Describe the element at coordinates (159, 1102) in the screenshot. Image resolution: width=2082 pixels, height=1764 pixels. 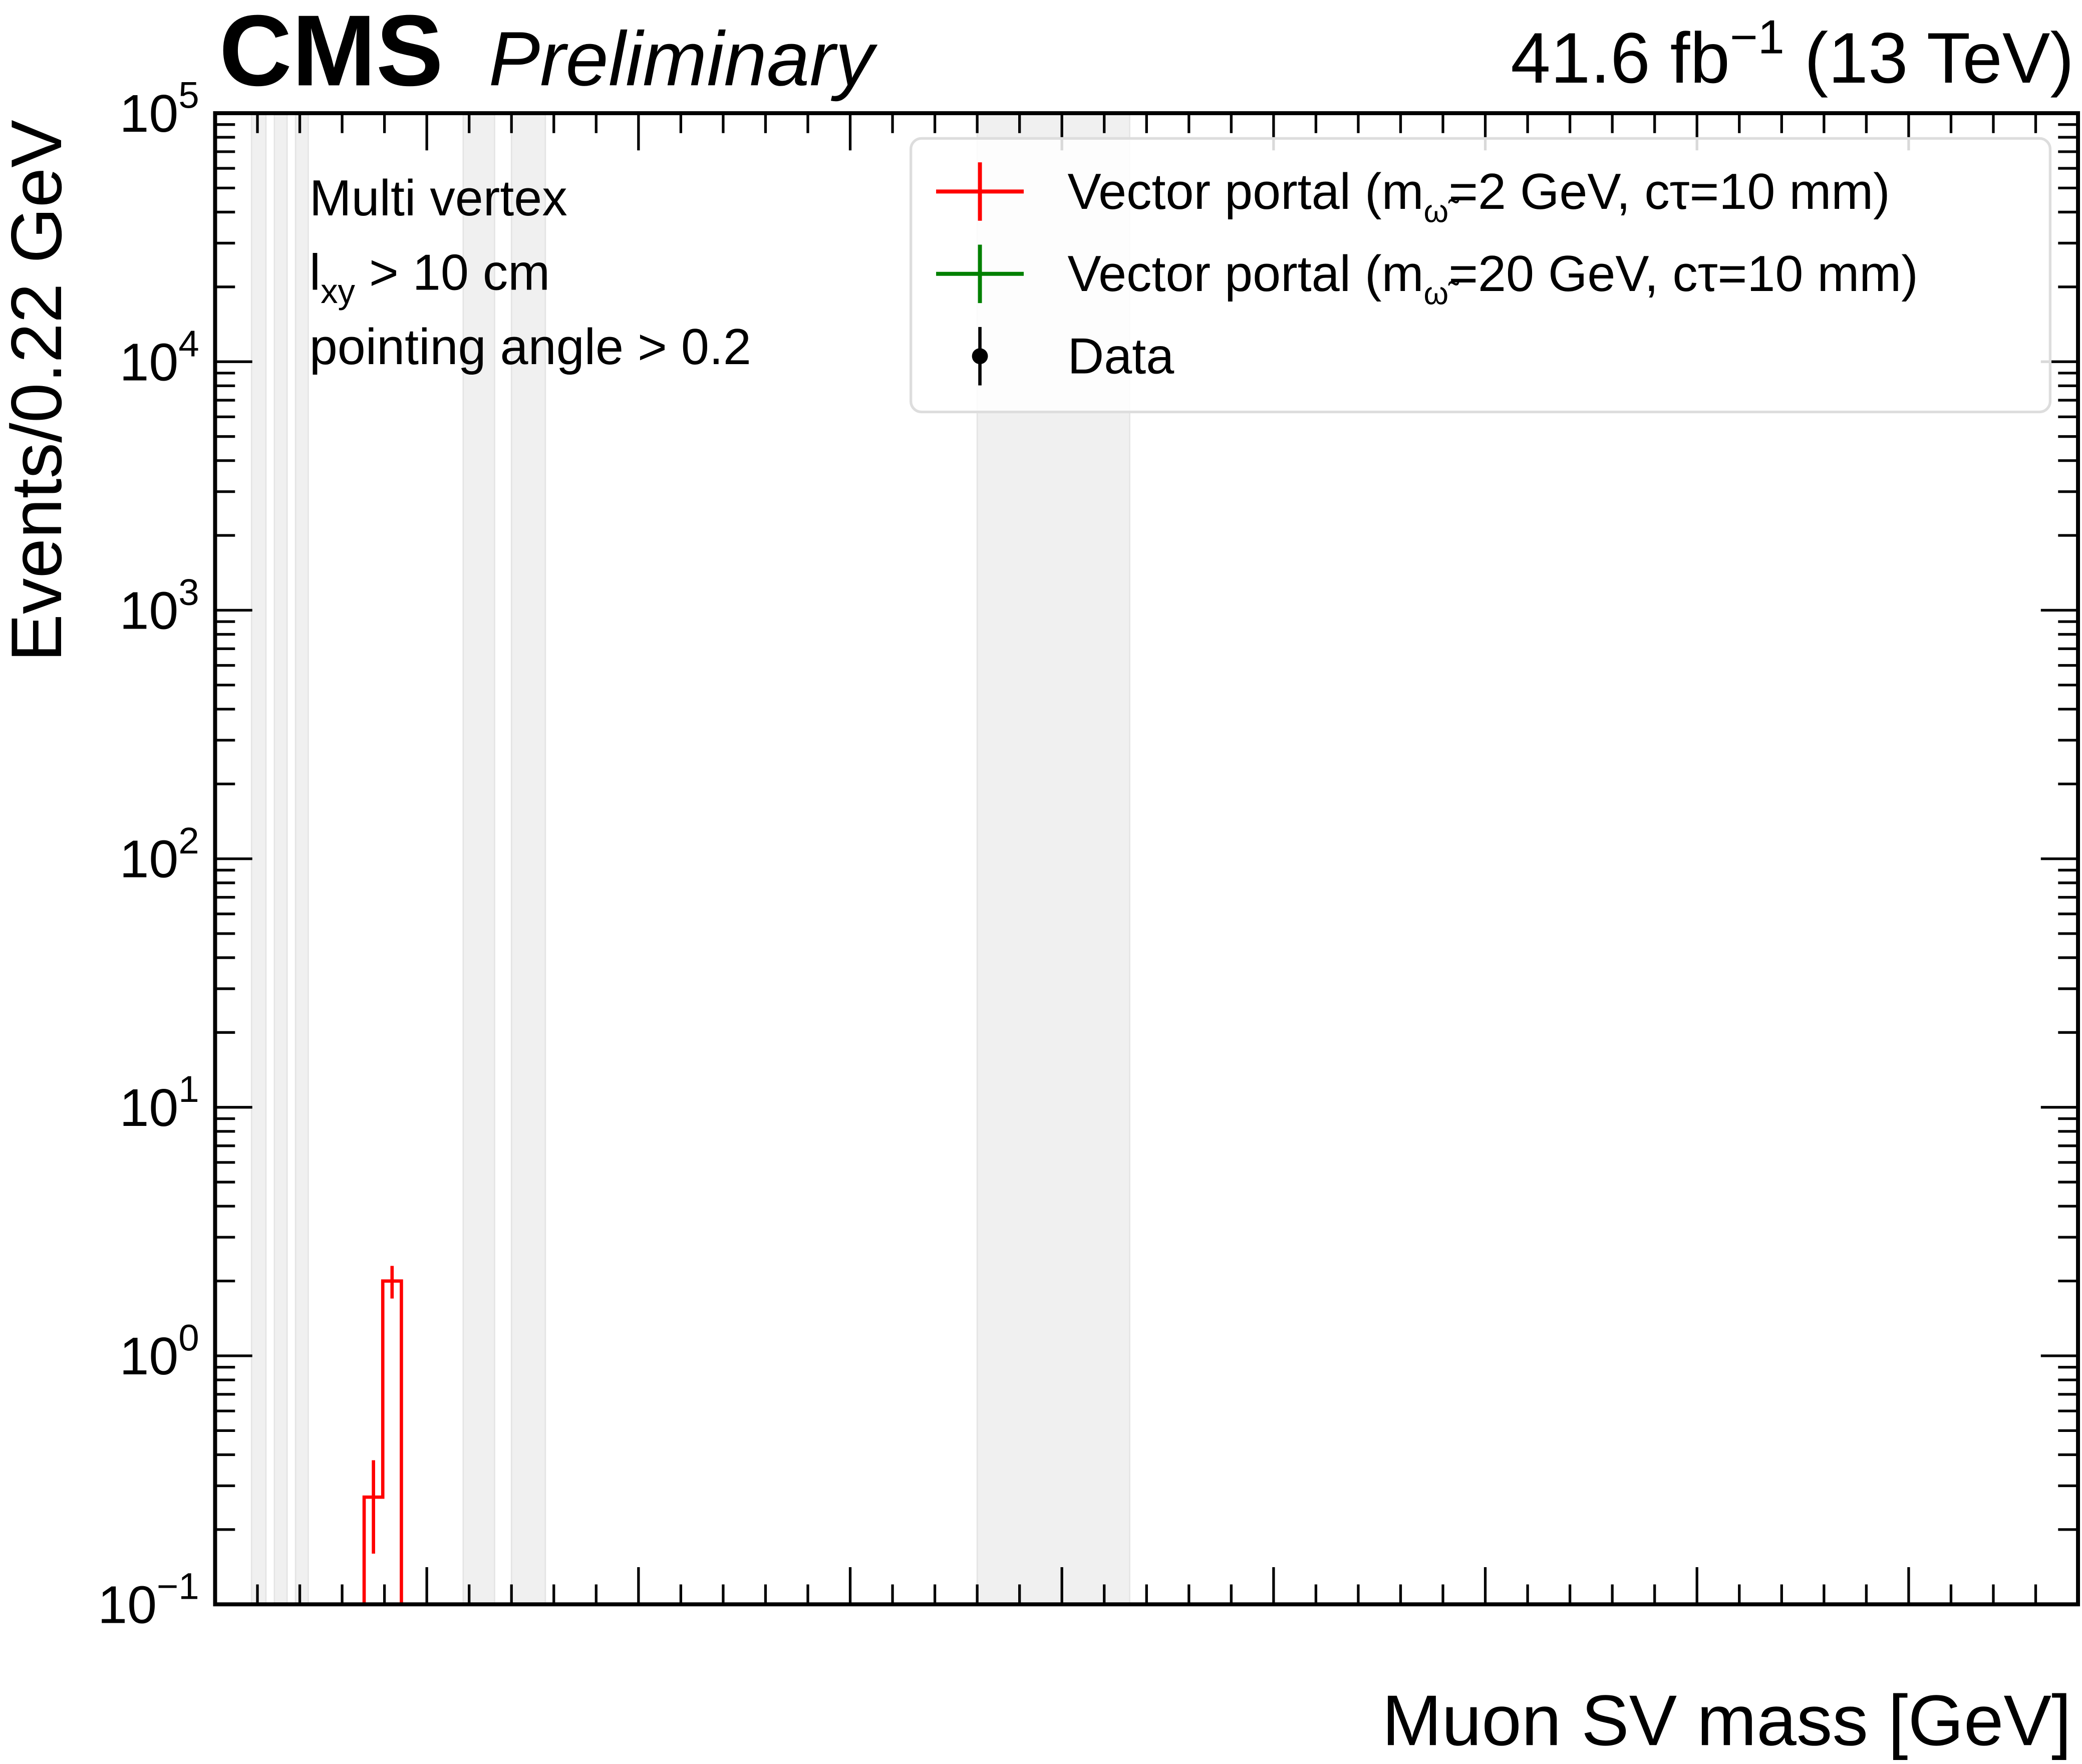
I see `y-tick-label: 10¹` at that location.